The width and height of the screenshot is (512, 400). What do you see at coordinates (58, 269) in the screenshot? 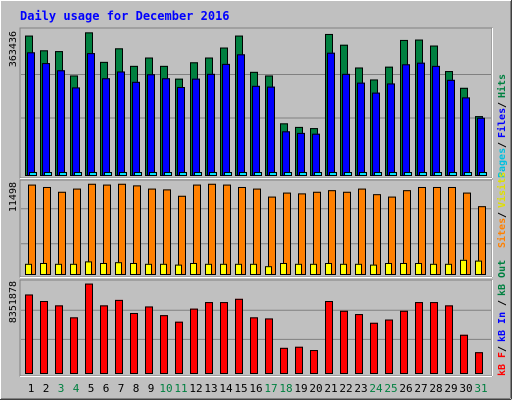
I see `bar-visits-3-fill` at bounding box center [58, 269].